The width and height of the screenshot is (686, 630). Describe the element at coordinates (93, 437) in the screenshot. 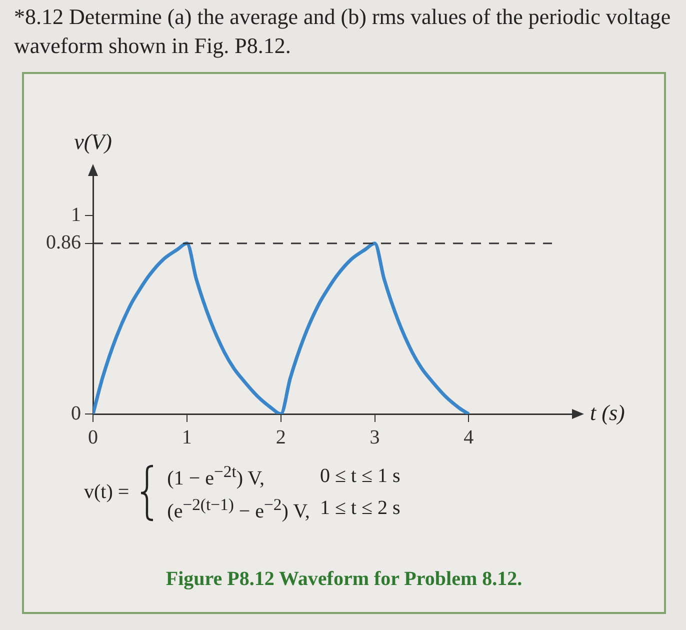

I see `x-tick-label: 0` at that location.